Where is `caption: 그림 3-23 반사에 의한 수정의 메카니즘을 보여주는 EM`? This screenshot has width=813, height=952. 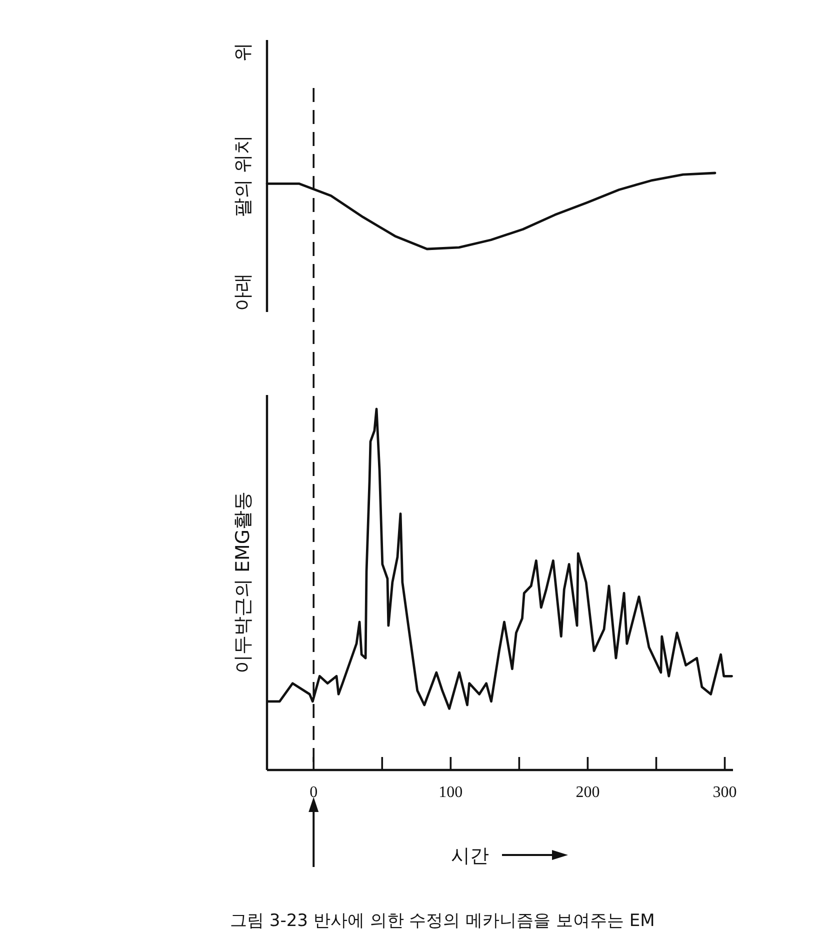
caption: 그림 3-23 반사에 의한 수정의 메카니즘을 보여주는 EM is located at coordinates (442, 921).